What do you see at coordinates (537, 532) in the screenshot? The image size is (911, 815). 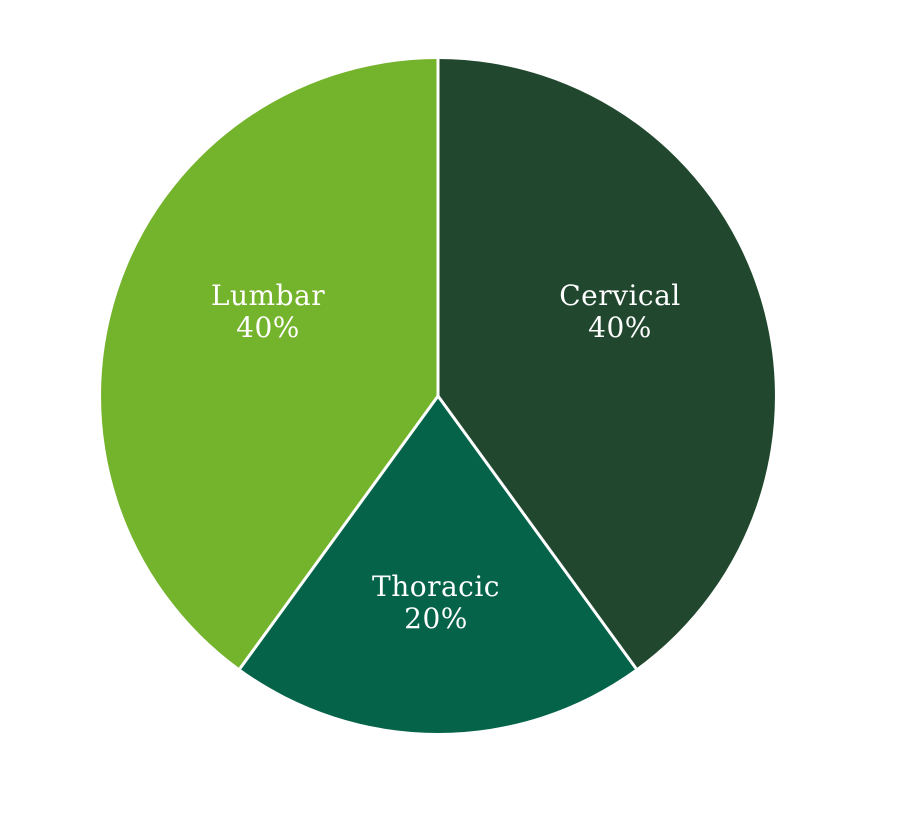 I see `separator-cervical-thoracic` at bounding box center [537, 532].